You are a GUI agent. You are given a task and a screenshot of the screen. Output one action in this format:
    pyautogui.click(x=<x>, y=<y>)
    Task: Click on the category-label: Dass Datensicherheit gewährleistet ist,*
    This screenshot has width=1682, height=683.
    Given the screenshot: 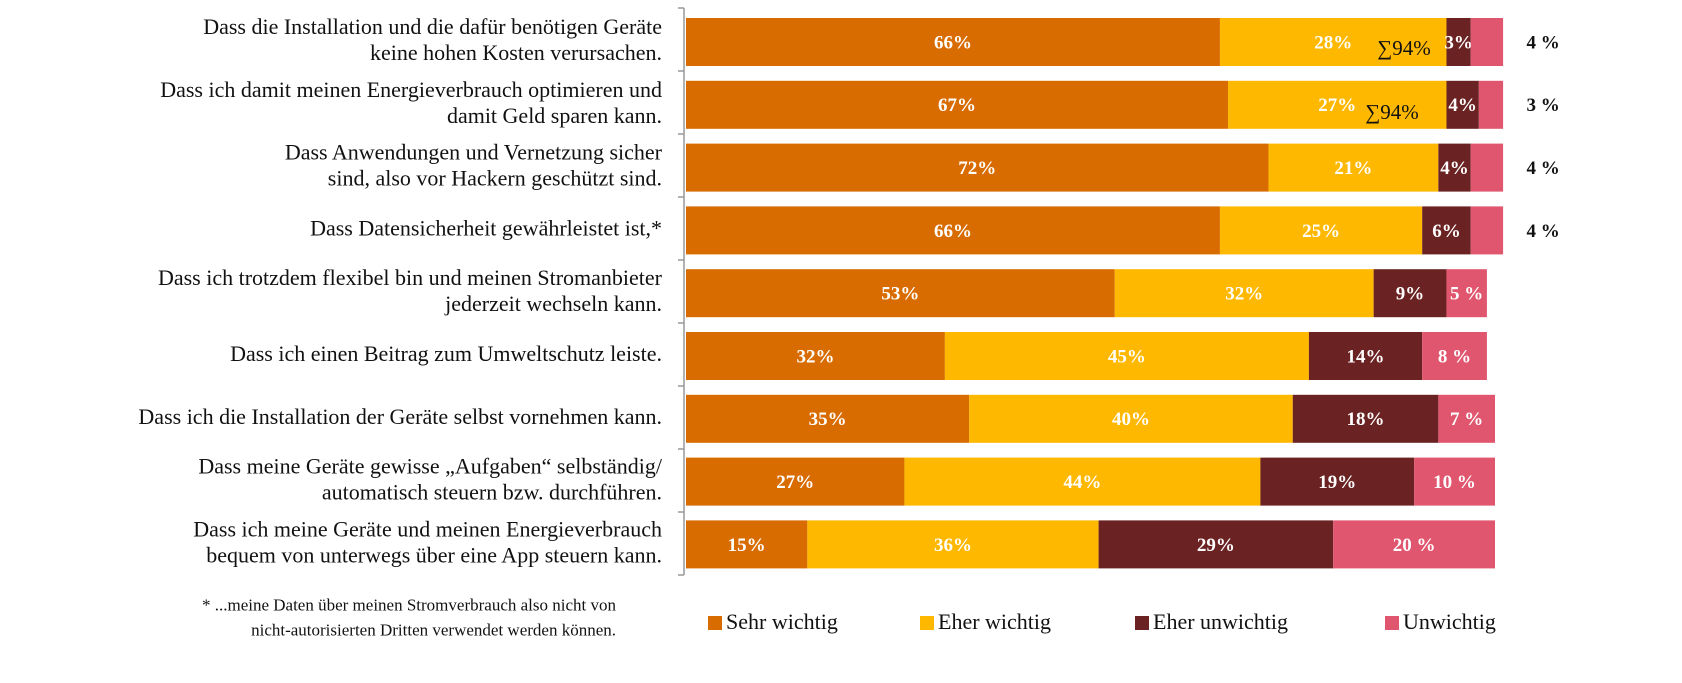 What is the action you would take?
    pyautogui.click(x=486, y=227)
    